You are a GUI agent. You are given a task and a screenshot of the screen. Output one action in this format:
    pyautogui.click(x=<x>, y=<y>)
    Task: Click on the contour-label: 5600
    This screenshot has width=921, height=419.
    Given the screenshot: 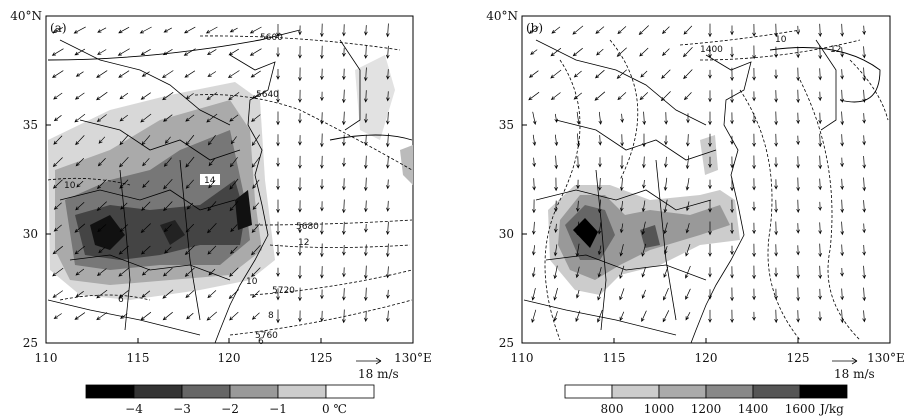 What is the action you would take?
    pyautogui.click(x=271, y=38)
    